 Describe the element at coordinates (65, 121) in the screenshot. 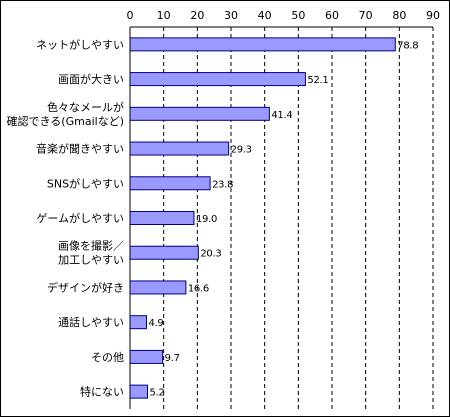

I see `category-label: 確認できる(Gmailなど)` at that location.